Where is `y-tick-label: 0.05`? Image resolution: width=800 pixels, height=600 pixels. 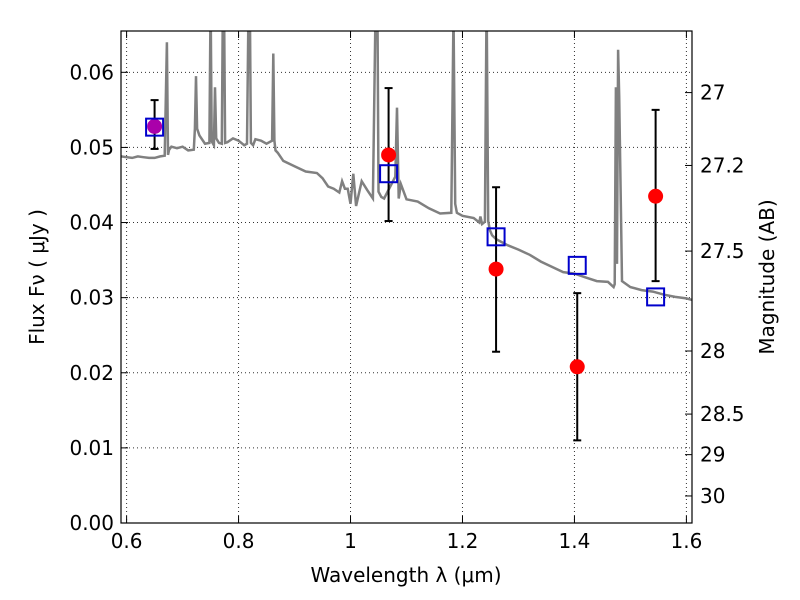 y-tick-label: 0.05 is located at coordinates (91, 147).